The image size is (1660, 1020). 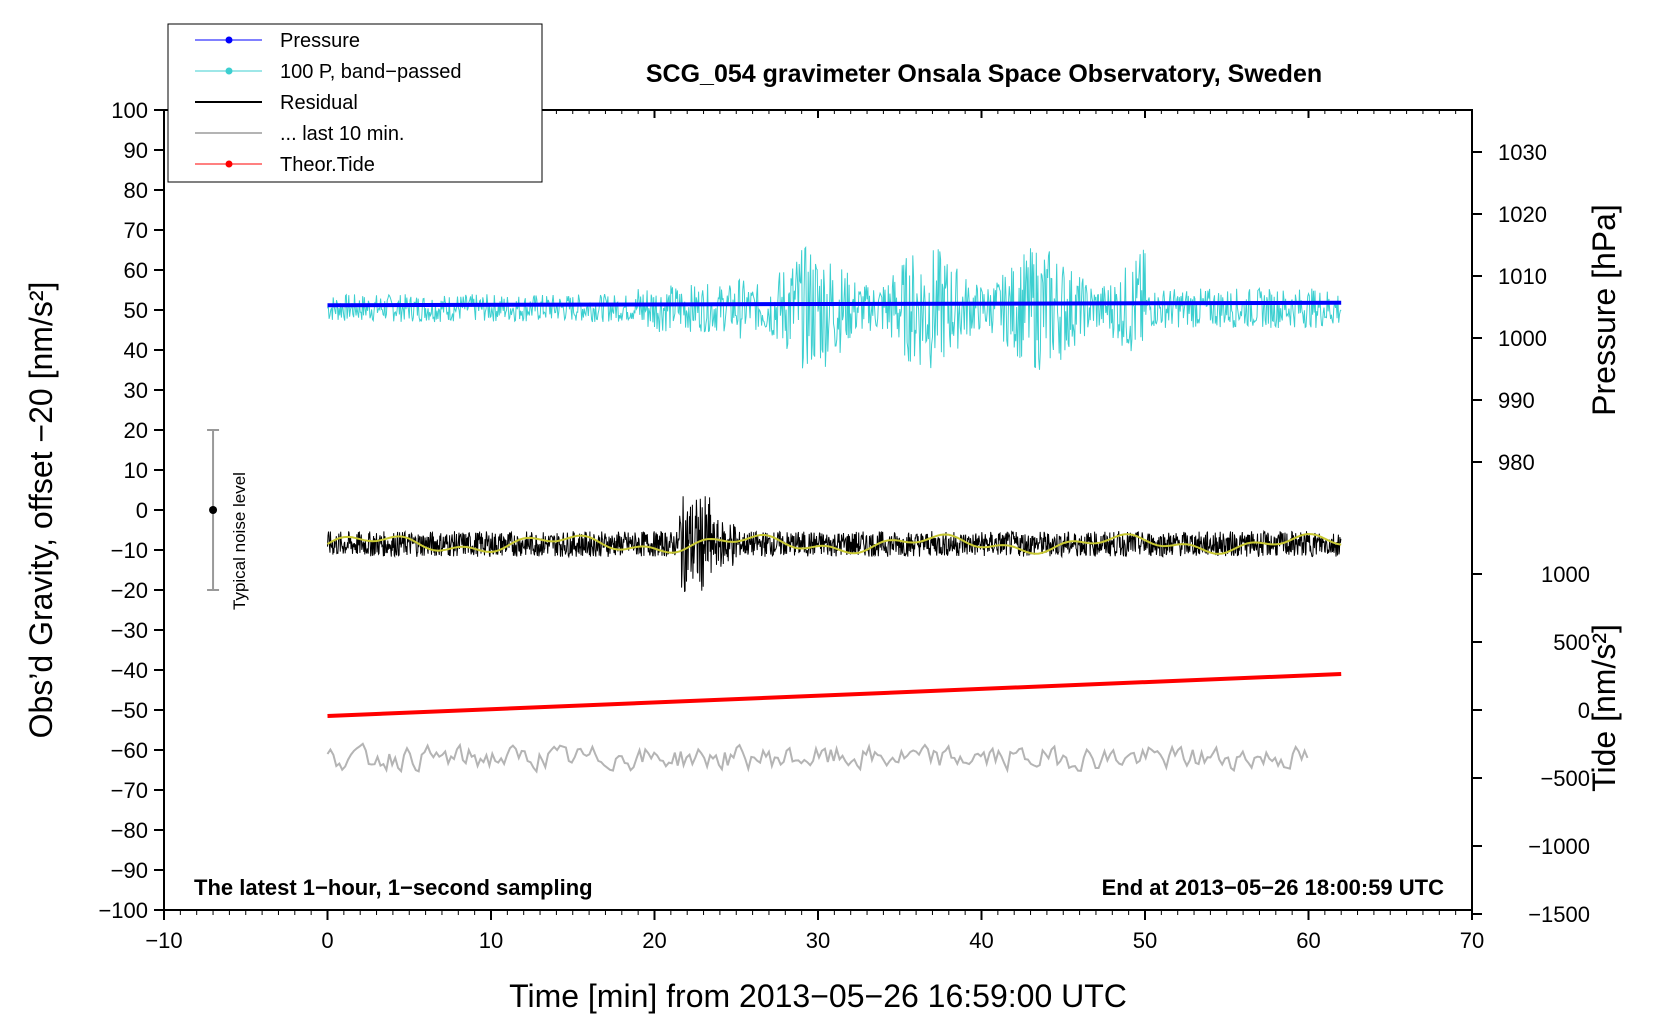 I want to click on pressure-axis-ticks: 1030 1020 1010 1000 990 980, so click(x=1509, y=307).